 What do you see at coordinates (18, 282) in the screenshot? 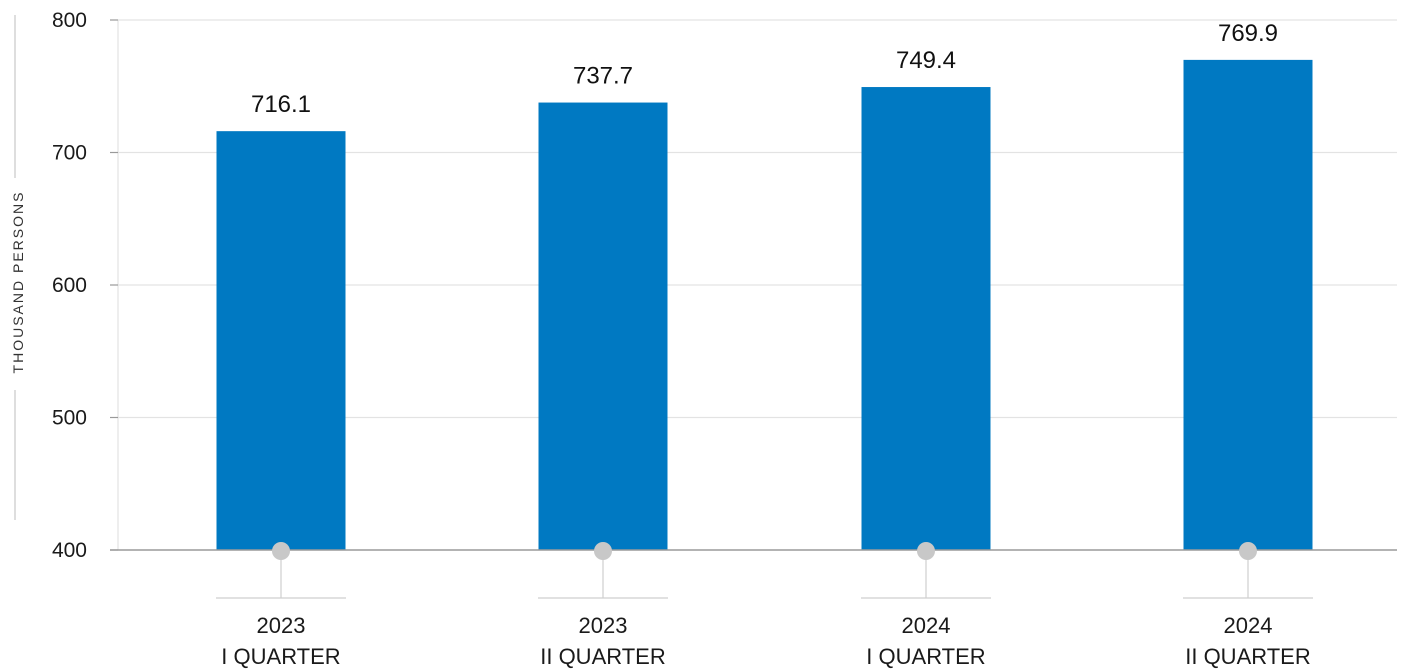
I see `y-axis-label: THOUSAND PERSONS` at bounding box center [18, 282].